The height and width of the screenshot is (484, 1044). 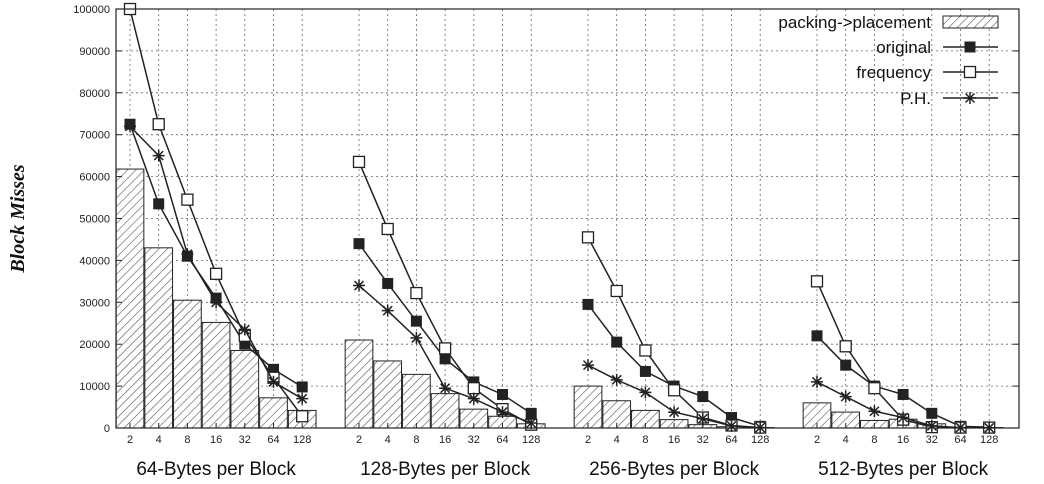 I want to click on group-label: 256-Bytes per Block, so click(x=674, y=469).